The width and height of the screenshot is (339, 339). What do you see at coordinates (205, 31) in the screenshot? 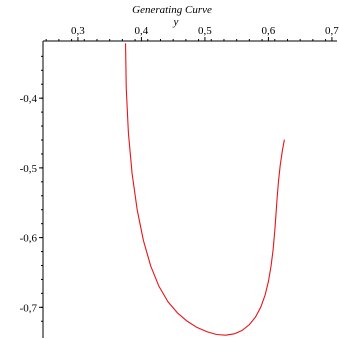
I see `x-tick-label: 0,5` at bounding box center [205, 31].